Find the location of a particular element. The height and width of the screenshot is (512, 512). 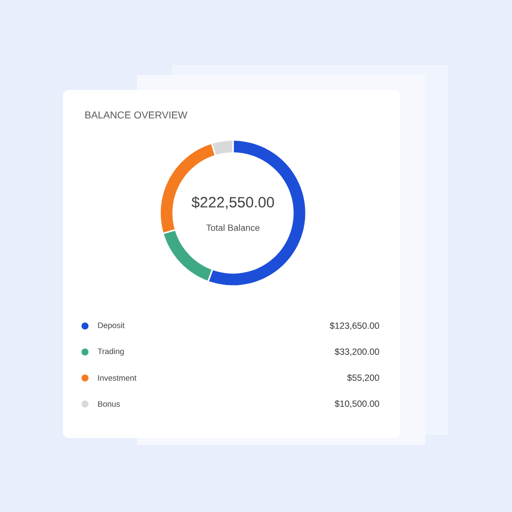

text: $222,550.00 is located at coordinates (233, 203).